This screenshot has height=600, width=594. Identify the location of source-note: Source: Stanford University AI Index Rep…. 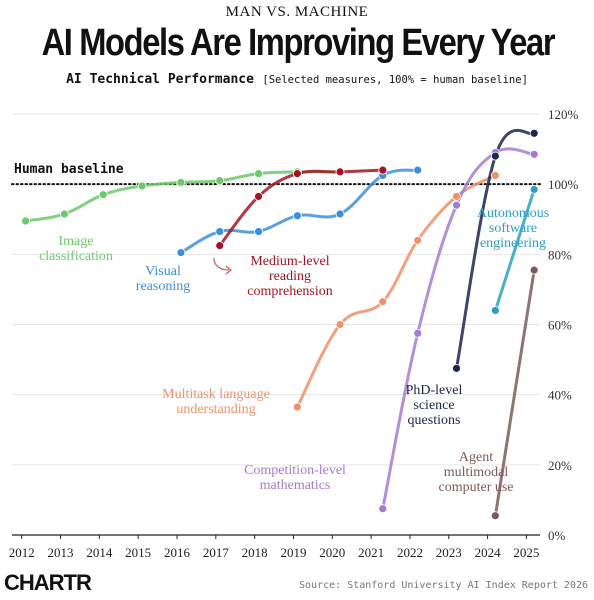
(443, 585).